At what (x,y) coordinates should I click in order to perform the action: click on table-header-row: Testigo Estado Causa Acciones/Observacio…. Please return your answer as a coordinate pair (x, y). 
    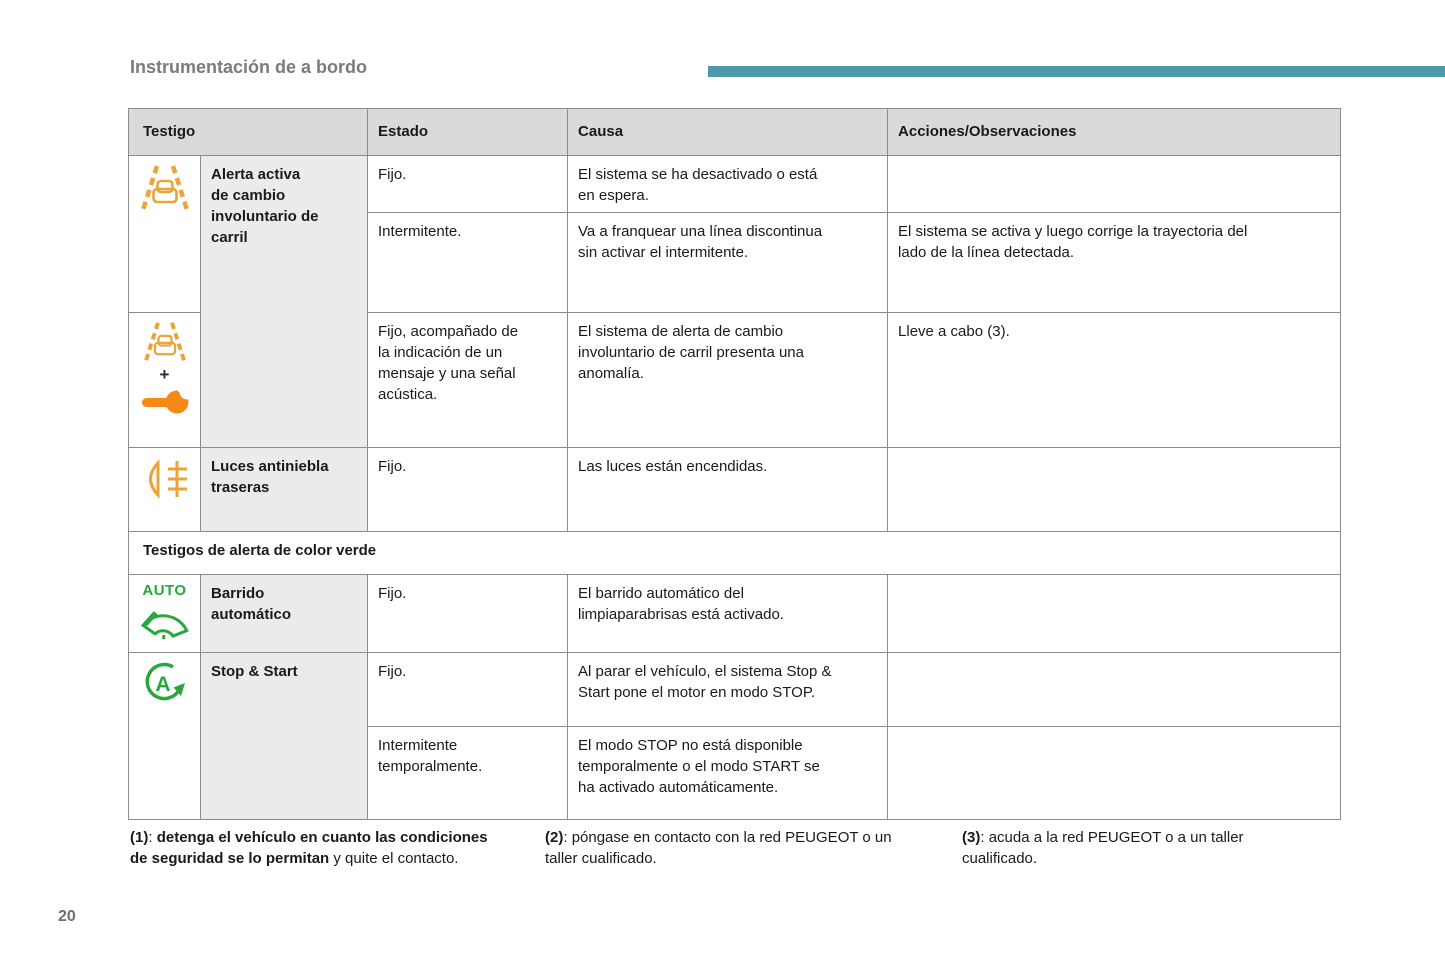
    Looking at the image, I should click on (734, 132).